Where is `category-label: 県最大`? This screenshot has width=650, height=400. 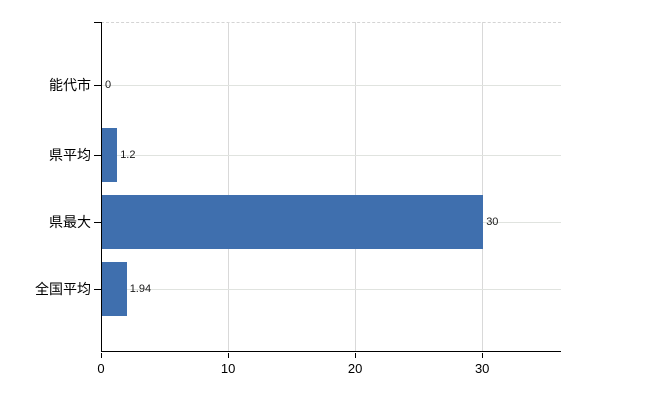 category-label: 県最大 is located at coordinates (70, 222).